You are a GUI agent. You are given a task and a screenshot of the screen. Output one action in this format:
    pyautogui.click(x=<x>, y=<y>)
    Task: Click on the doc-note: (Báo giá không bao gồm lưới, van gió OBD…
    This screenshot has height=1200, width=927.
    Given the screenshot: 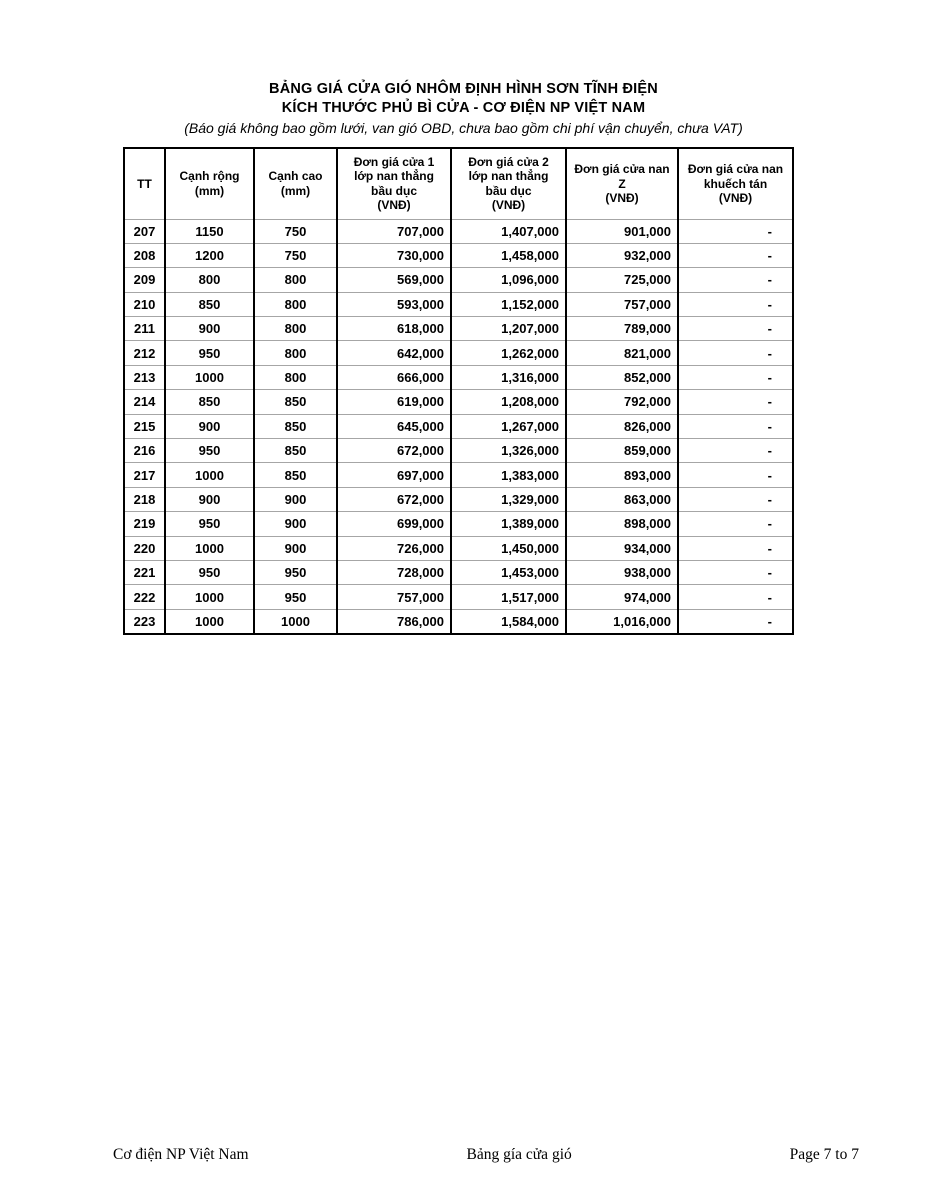 What is the action you would take?
    pyautogui.click(x=463, y=128)
    